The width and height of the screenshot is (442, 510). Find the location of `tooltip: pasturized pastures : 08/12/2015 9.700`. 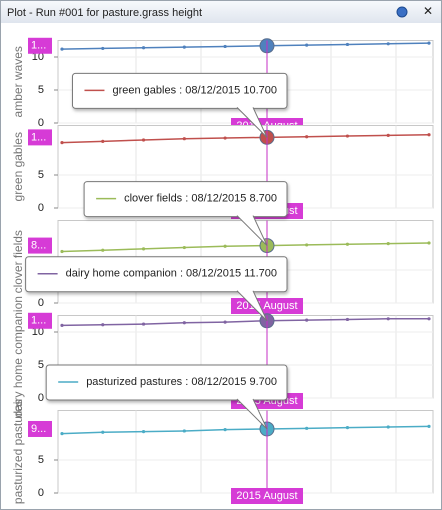

tooltip: pasturized pastures : 08/12/2015 9.700 is located at coordinates (166, 397).